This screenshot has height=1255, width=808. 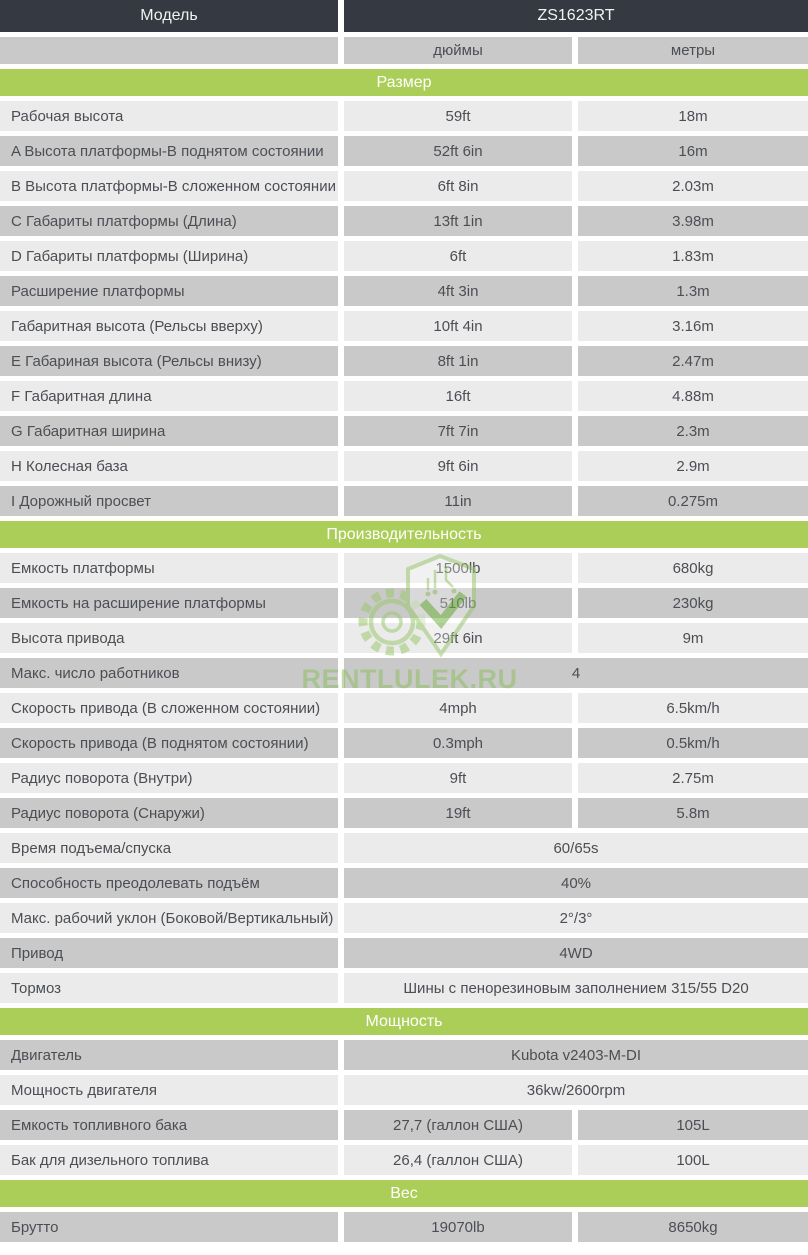 What do you see at coordinates (169, 396) in the screenshot?
I see `row-label: F Габаритная длина` at bounding box center [169, 396].